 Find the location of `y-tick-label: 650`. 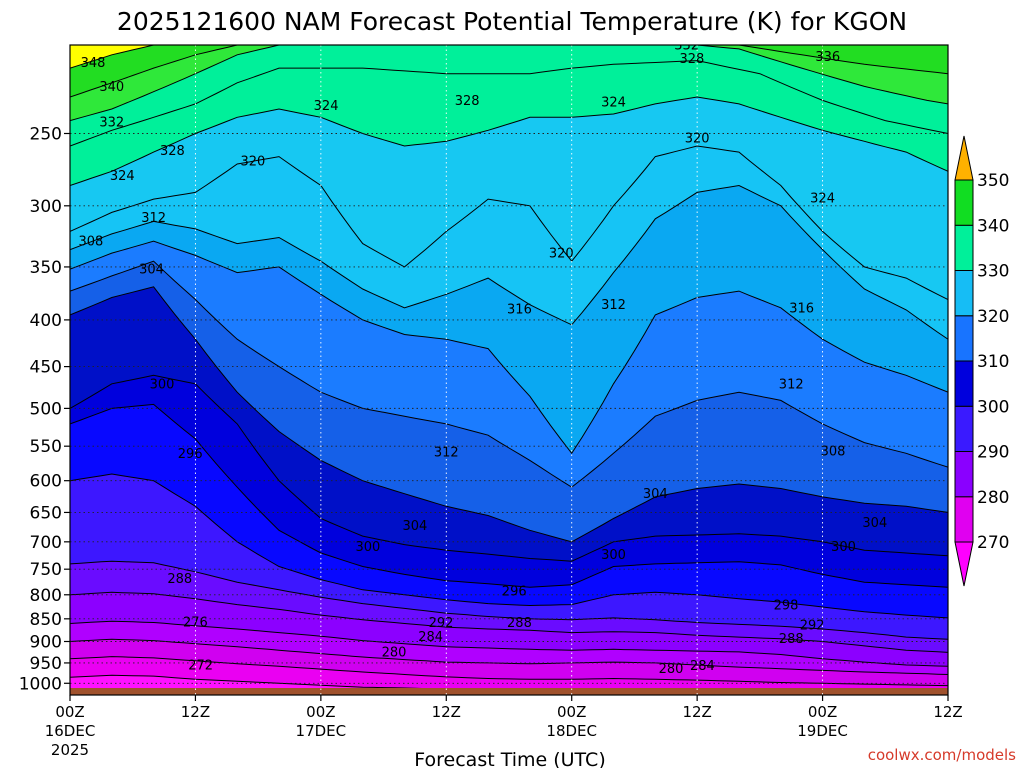

y-tick-label: 650 is located at coordinates (46, 513).